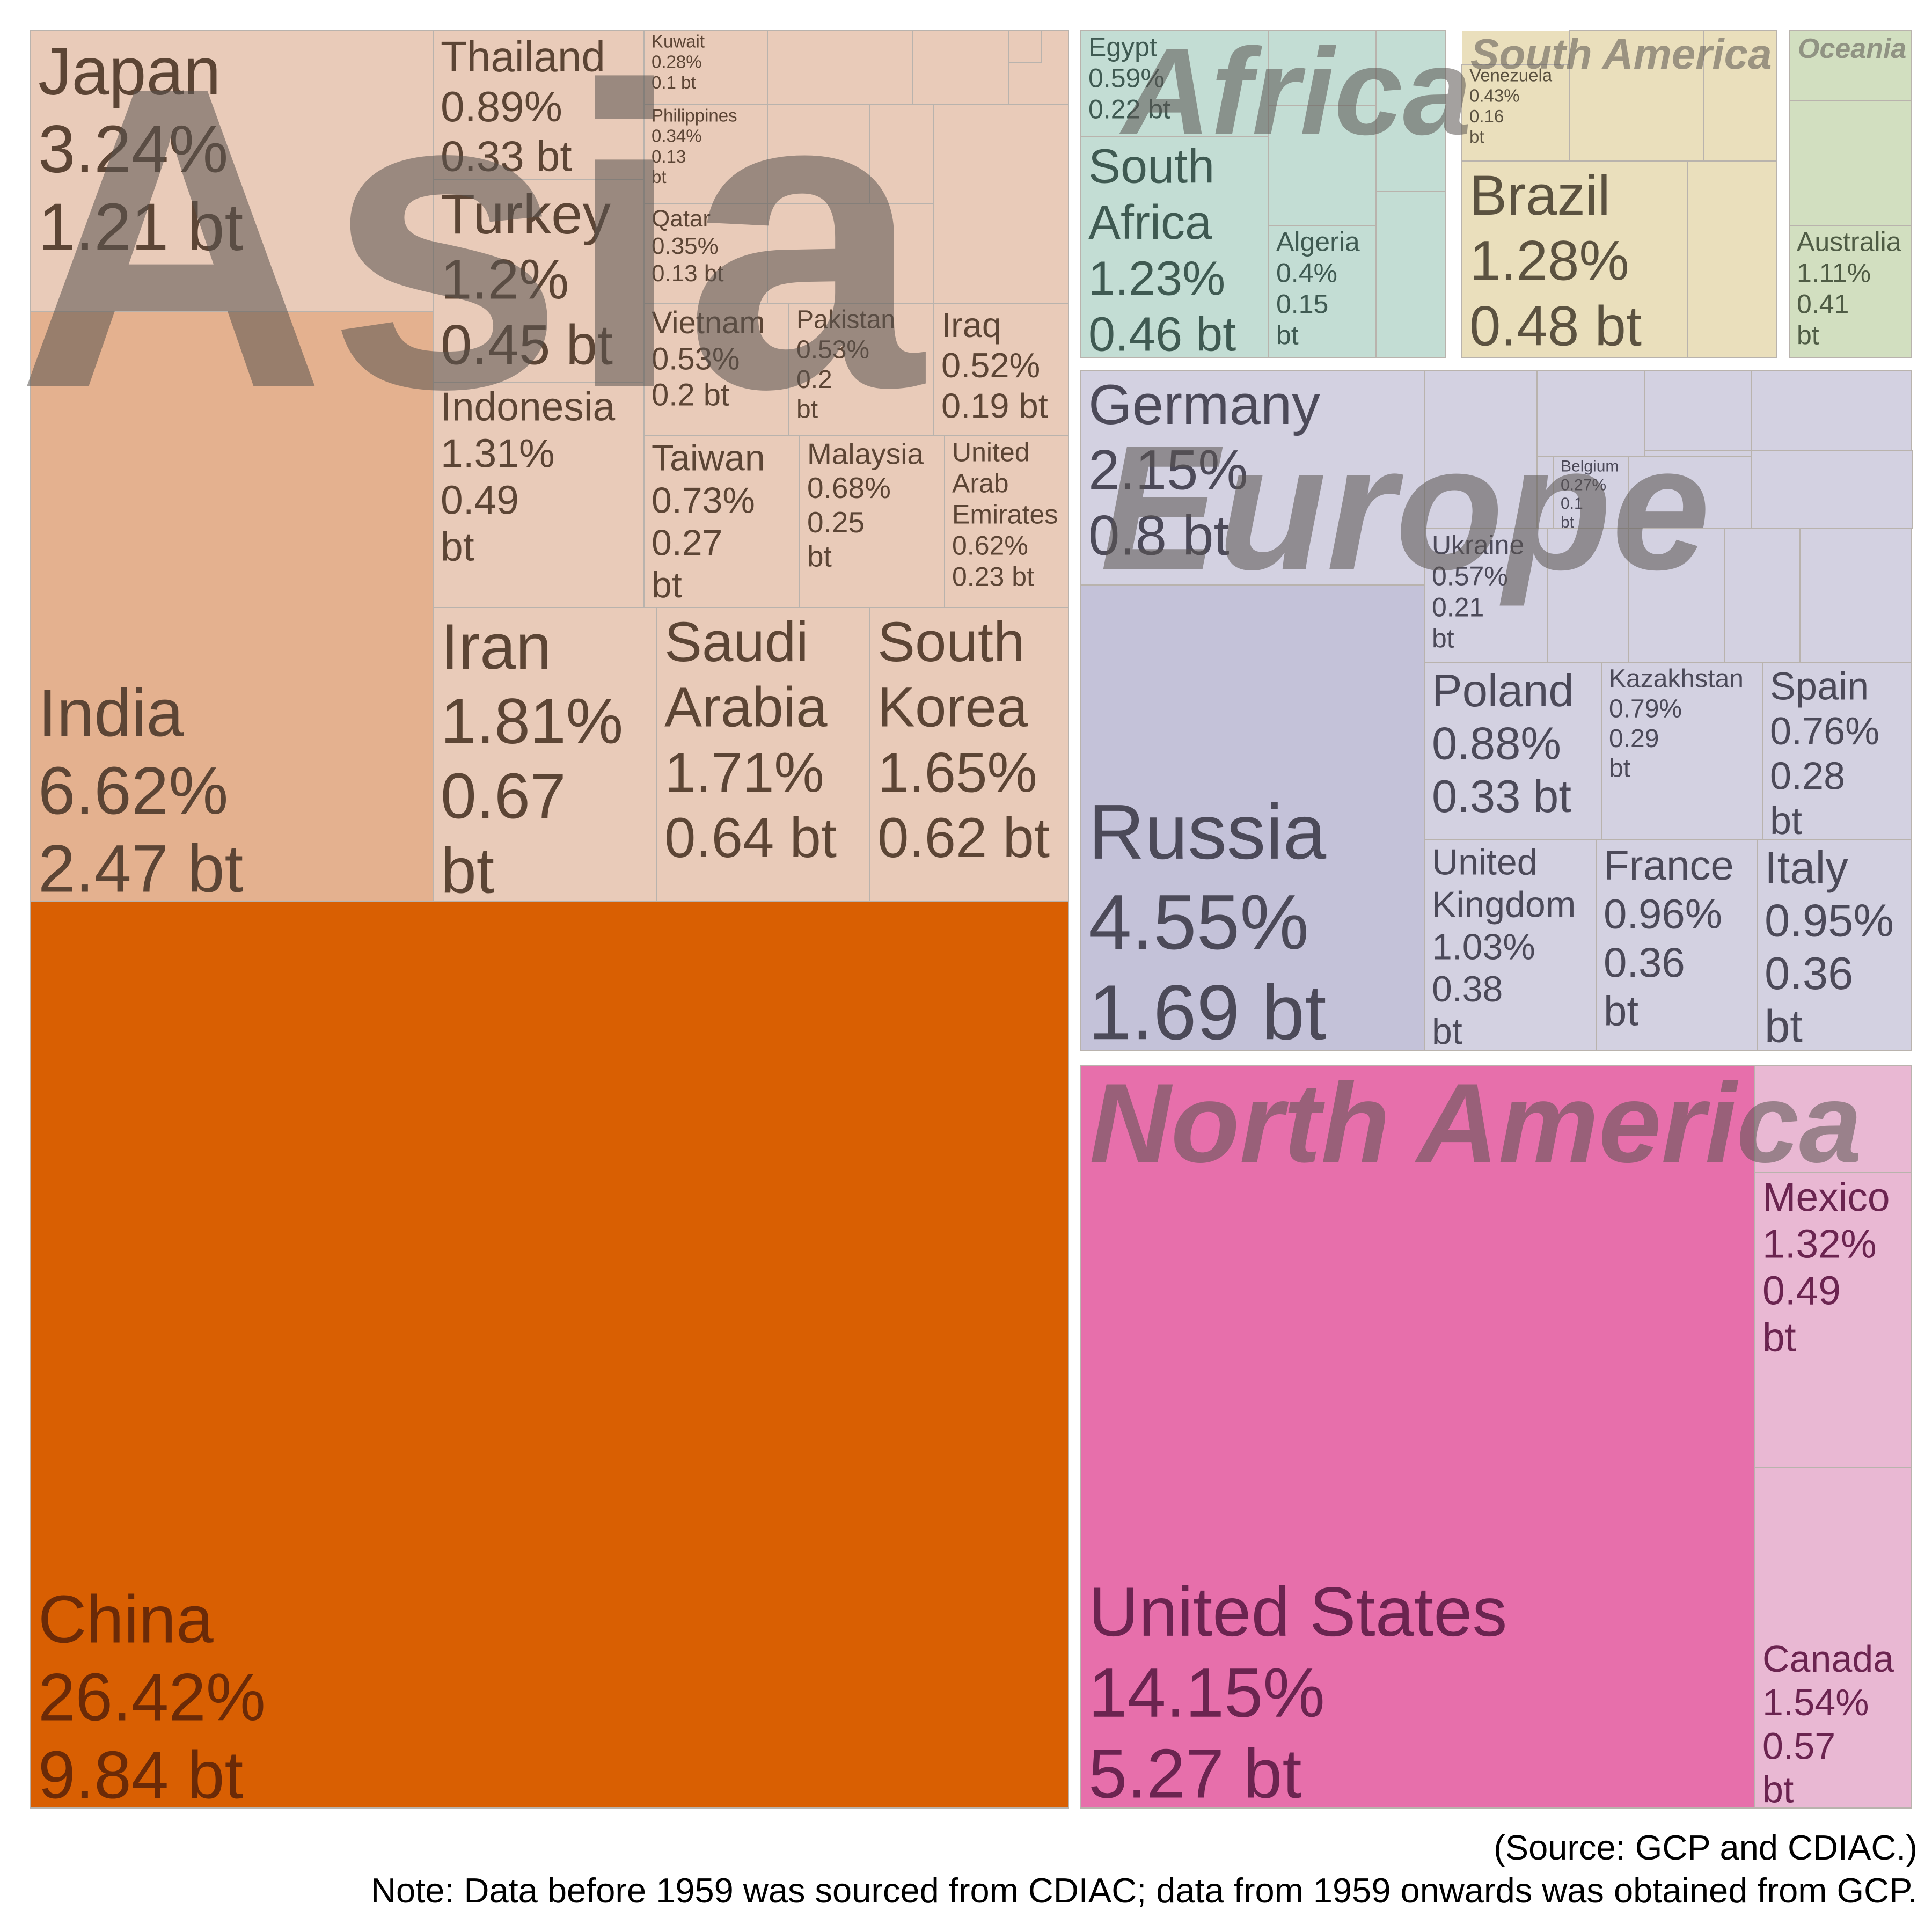  Describe the element at coordinates (694, 146) in the screenshot. I see `label-philippines: Philippines 0.34% 0.13 bt` at that location.